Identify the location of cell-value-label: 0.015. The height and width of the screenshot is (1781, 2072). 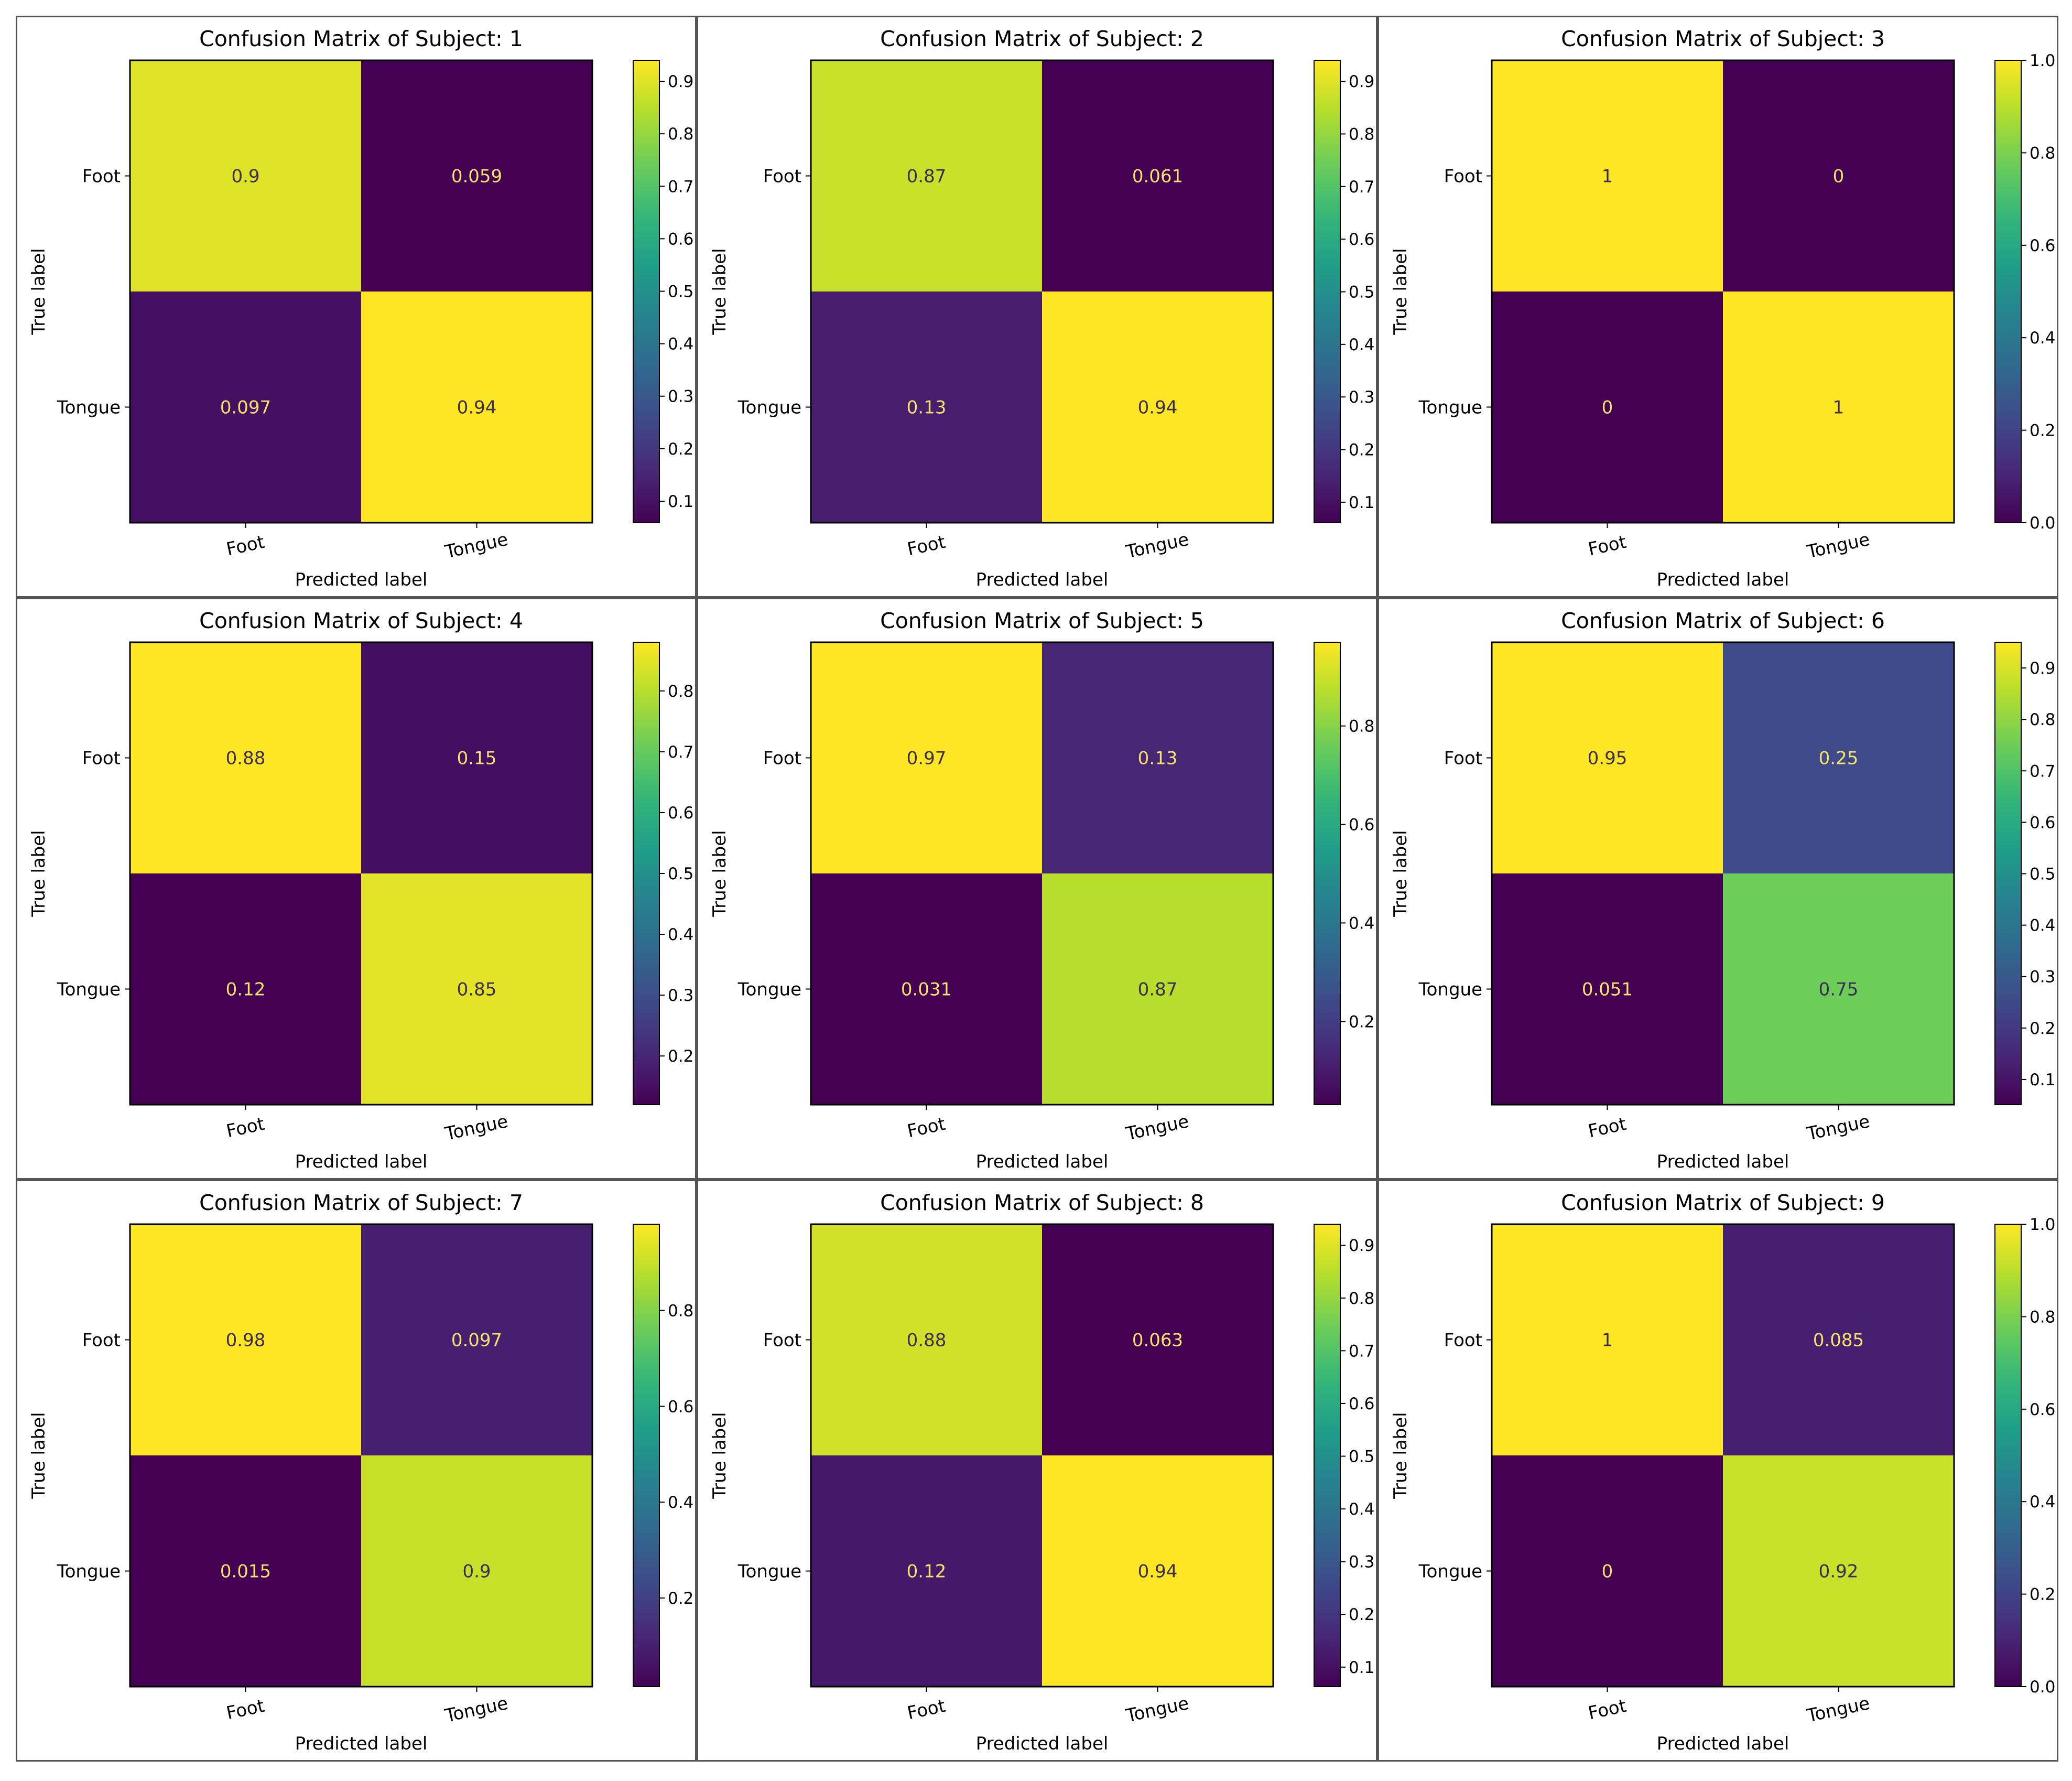
(246, 1571).